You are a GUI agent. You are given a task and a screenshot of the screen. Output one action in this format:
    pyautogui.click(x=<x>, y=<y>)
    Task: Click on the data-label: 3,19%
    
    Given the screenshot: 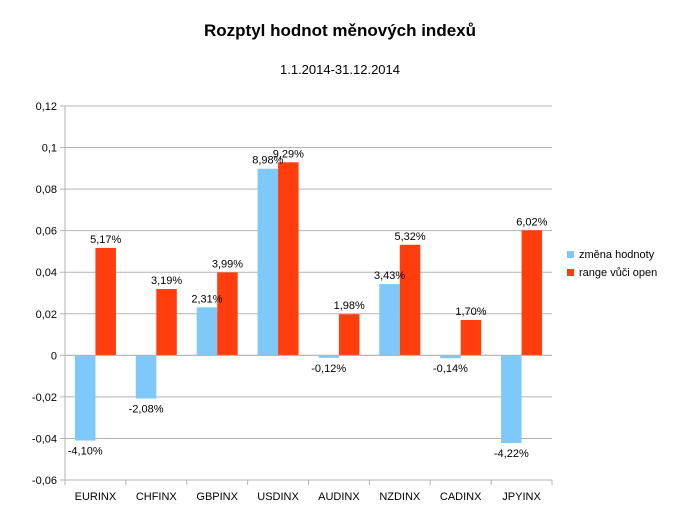 What is the action you would take?
    pyautogui.click(x=166, y=281)
    